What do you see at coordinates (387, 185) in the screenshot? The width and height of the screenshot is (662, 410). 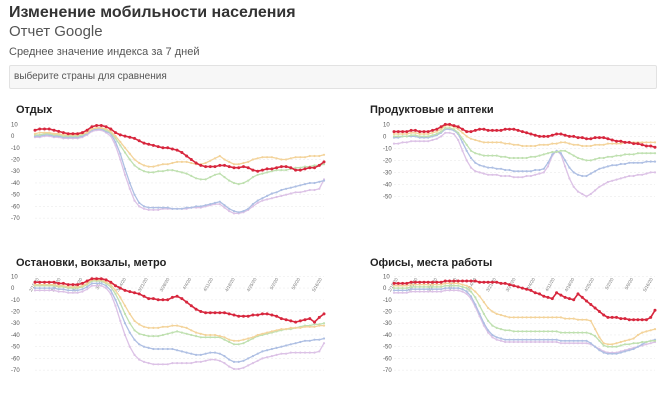 I see `y-tick-label: -40` at bounding box center [387, 185].